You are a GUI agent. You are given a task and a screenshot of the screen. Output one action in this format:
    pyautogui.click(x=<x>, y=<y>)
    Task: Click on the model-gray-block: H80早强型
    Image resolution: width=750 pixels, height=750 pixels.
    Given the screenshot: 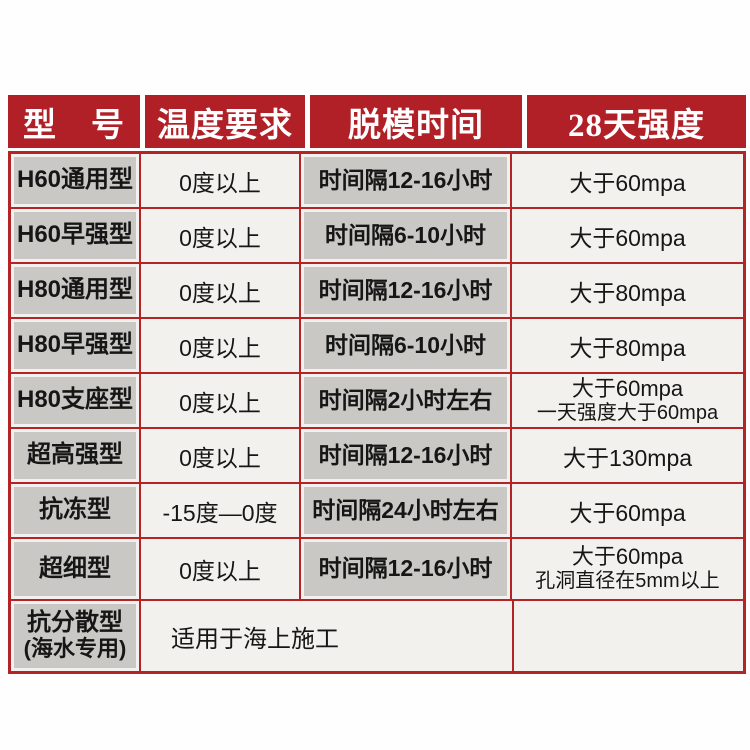 What is the action you would take?
    pyautogui.click(x=75, y=345)
    